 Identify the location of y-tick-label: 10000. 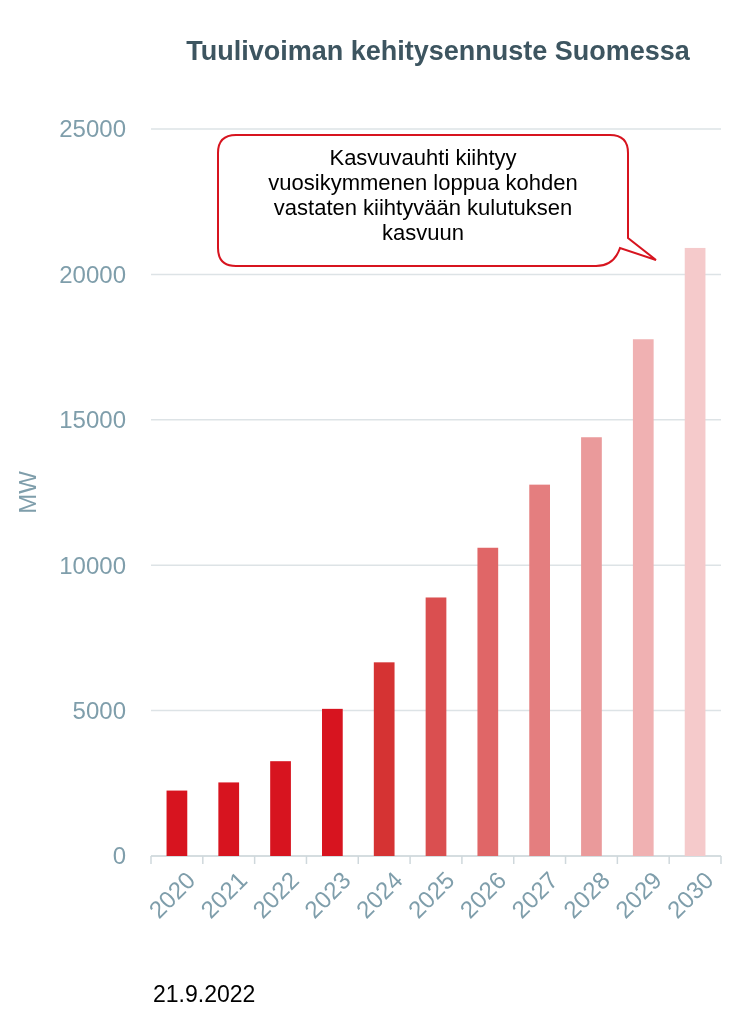
(92, 565).